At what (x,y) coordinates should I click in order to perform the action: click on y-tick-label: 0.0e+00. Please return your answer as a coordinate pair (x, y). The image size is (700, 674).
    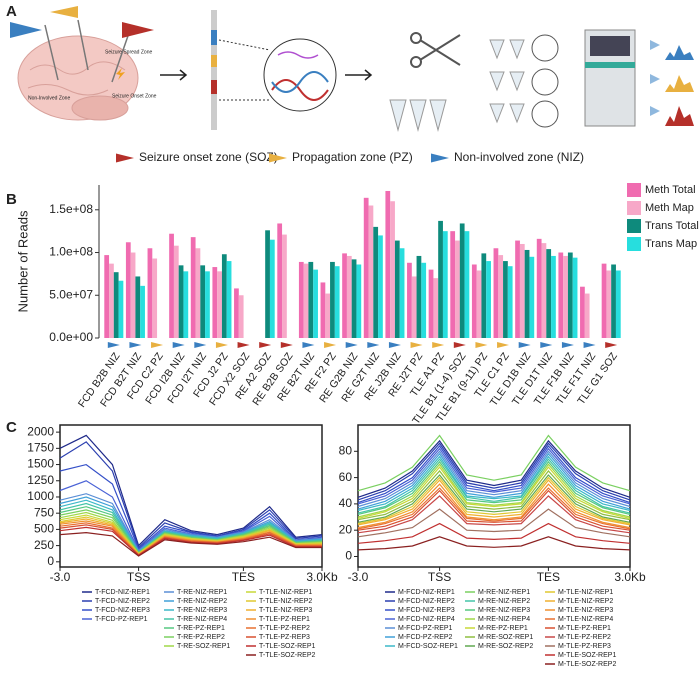
    Looking at the image, I should click on (71, 337).